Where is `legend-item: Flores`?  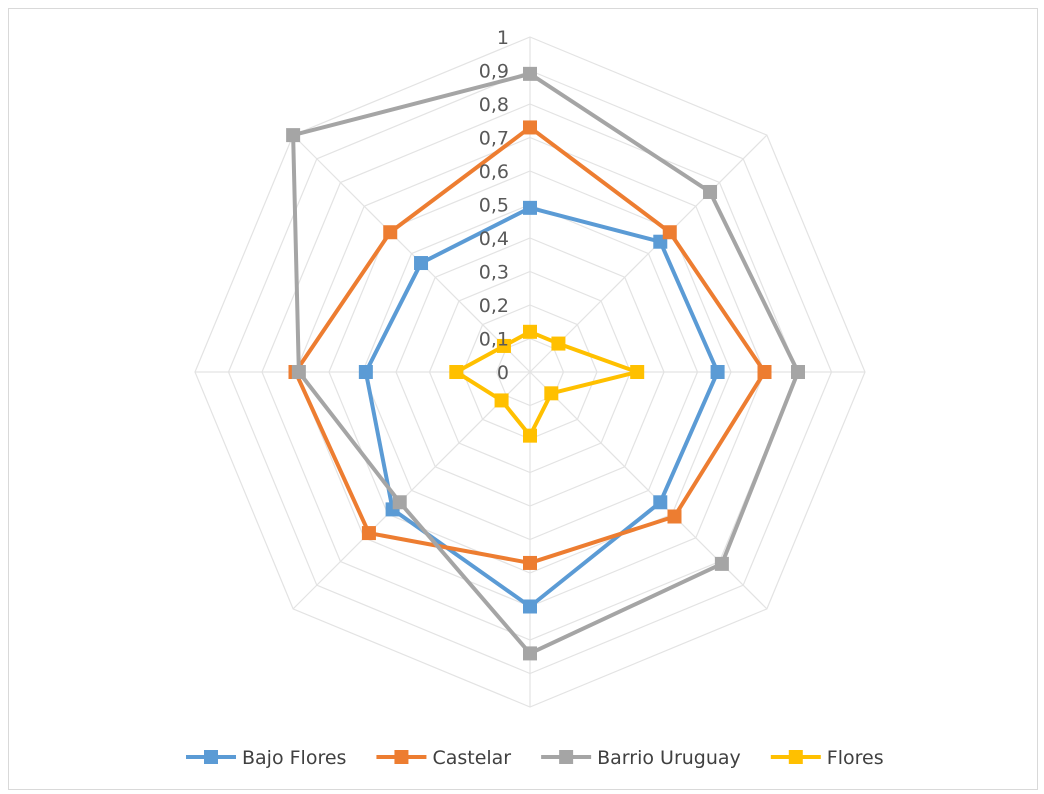 legend-item: Flores is located at coordinates (827, 758).